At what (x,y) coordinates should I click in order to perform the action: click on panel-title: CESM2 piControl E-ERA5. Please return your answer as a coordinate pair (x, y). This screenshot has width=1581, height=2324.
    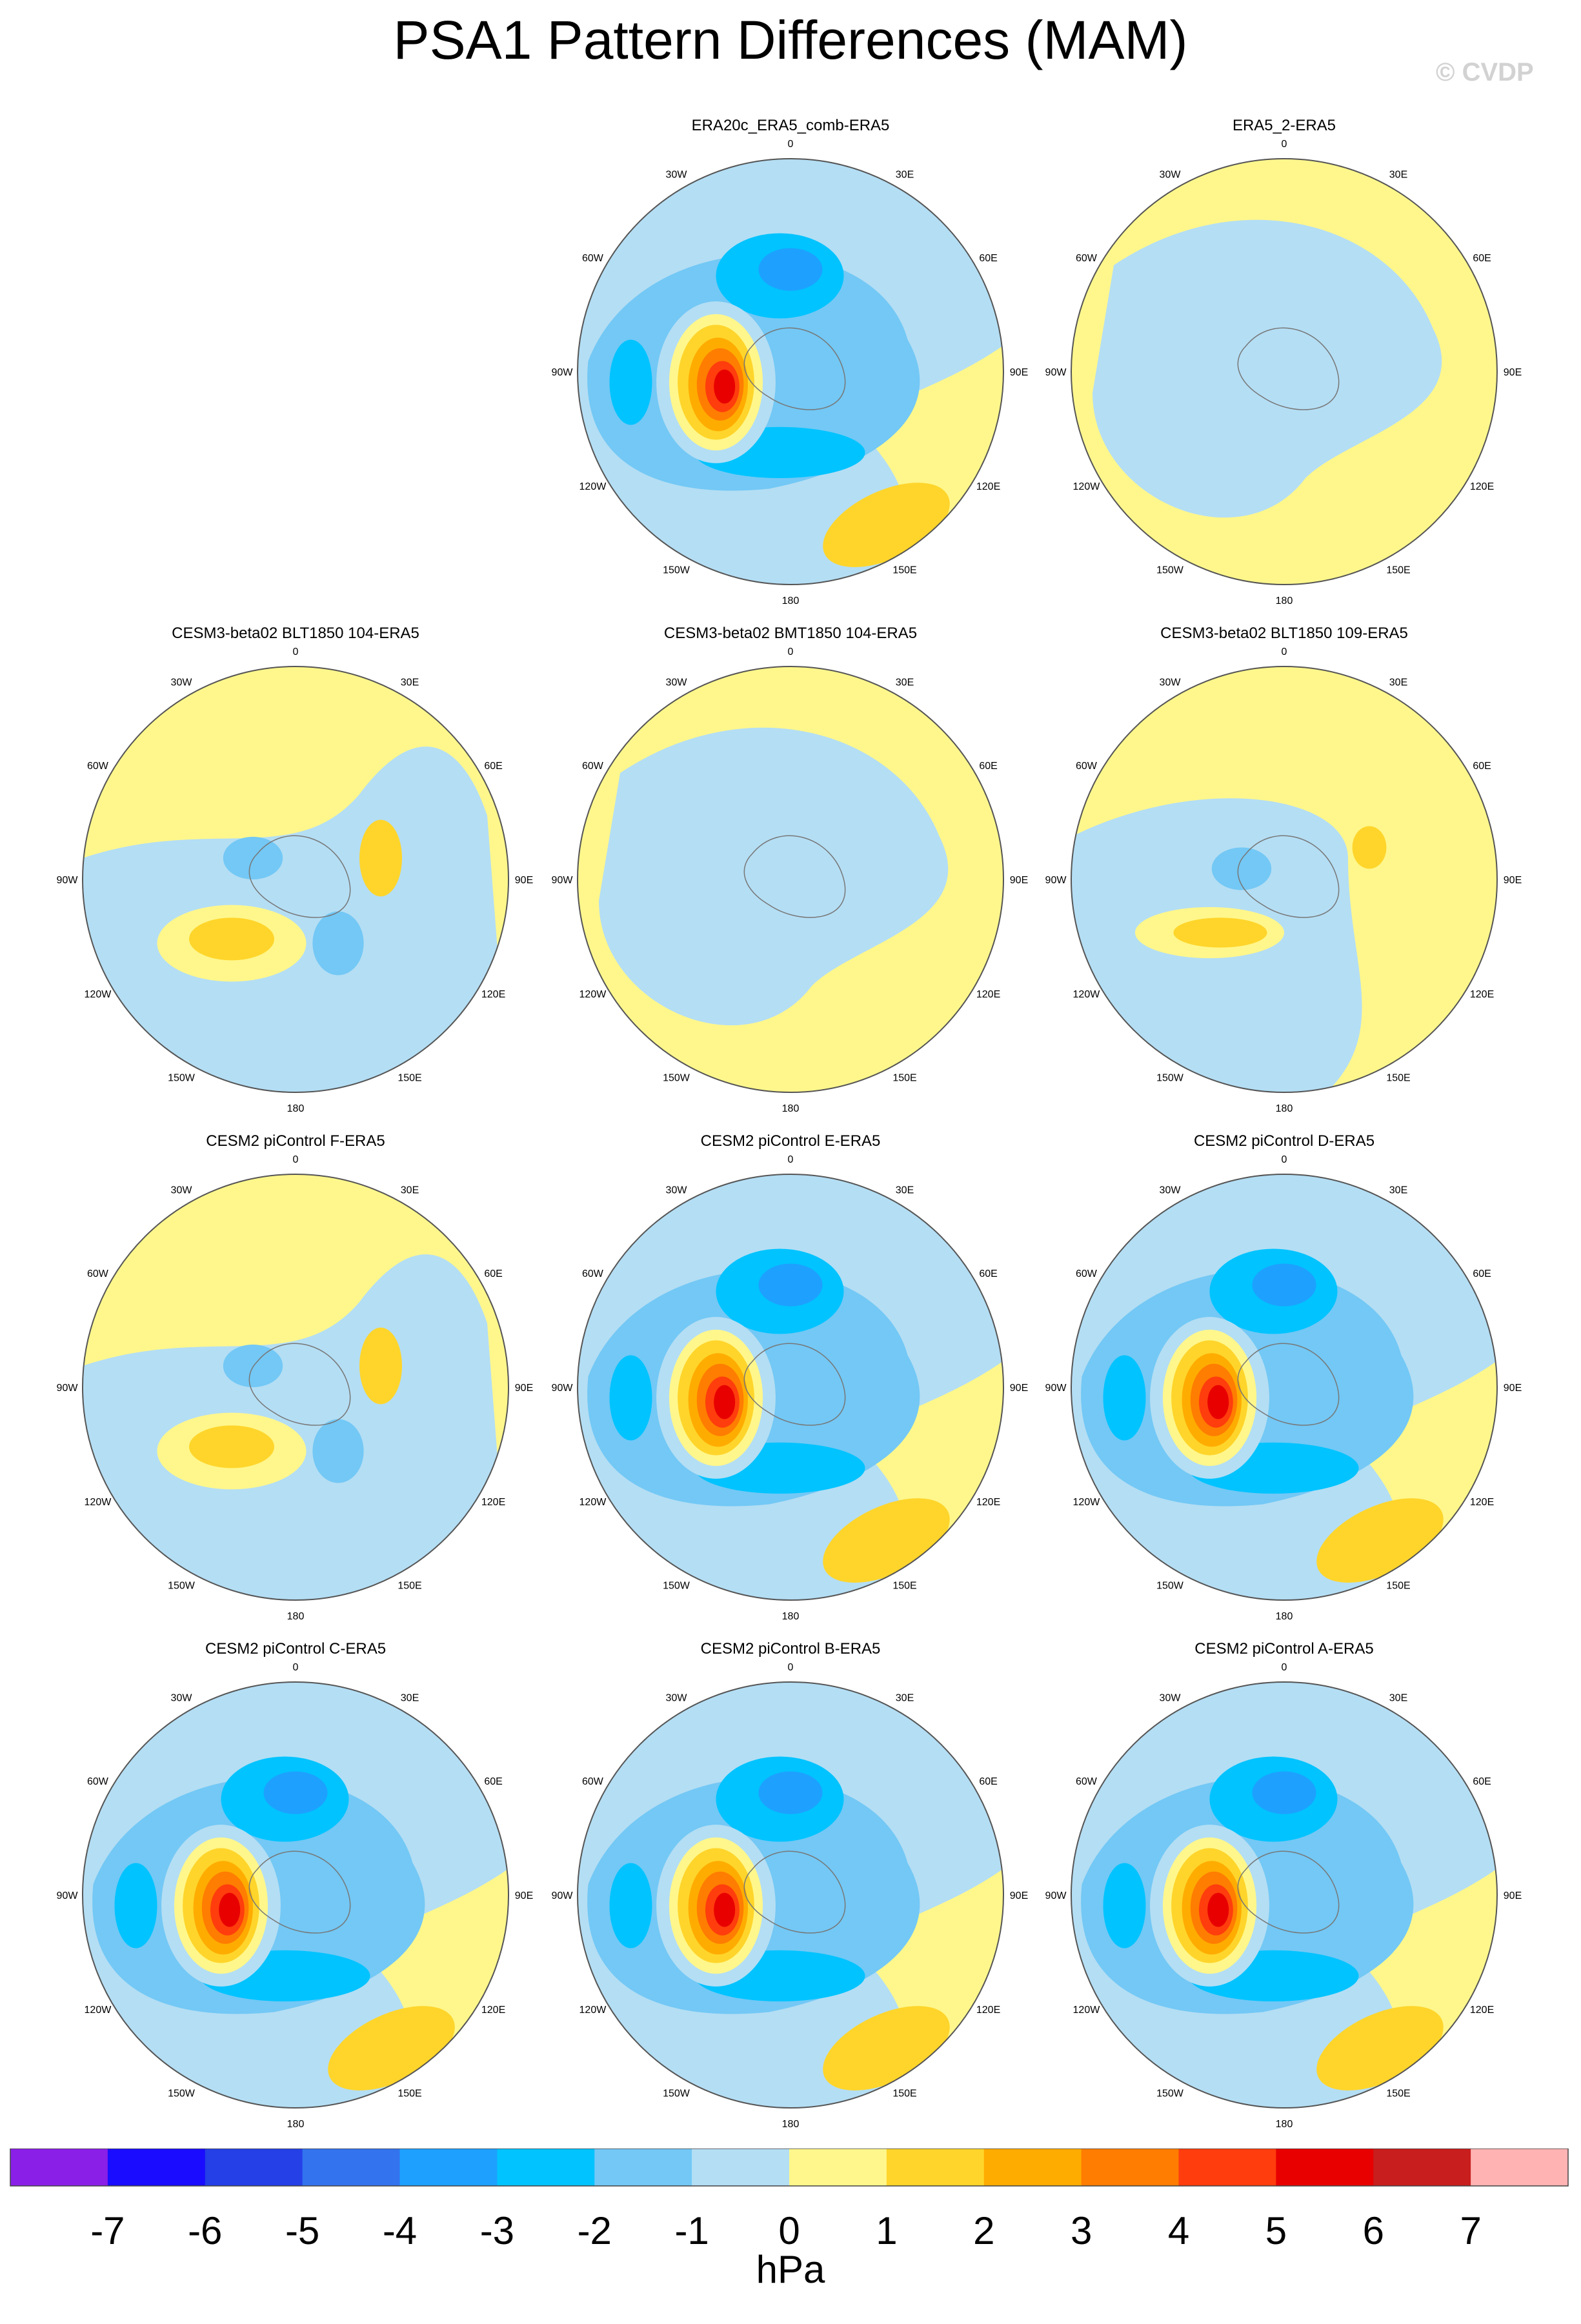
    Looking at the image, I should click on (791, 1141).